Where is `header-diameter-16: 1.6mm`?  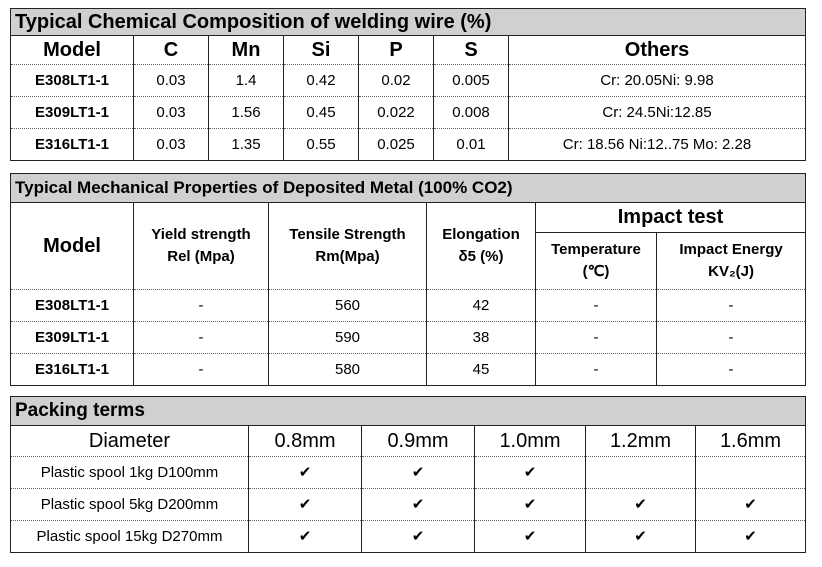 header-diameter-16: 1.6mm is located at coordinates (750, 441).